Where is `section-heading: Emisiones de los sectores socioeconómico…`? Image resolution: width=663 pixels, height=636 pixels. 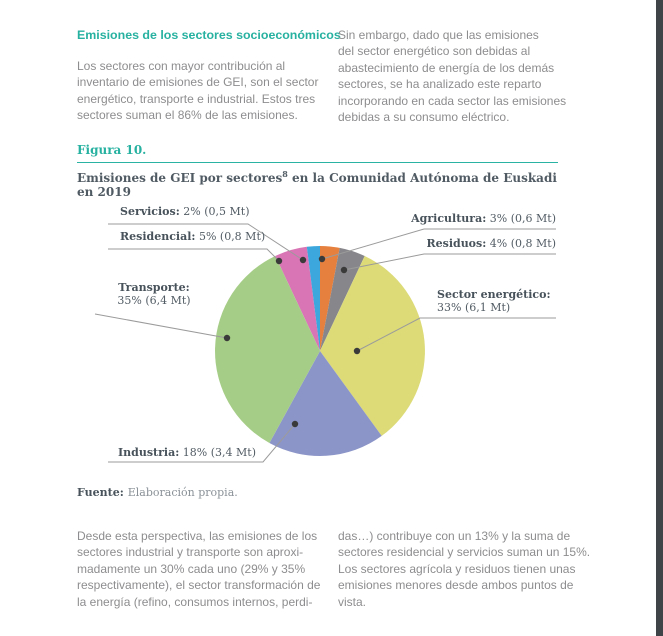
section-heading: Emisiones de los sectores socioeconómico… is located at coordinates (209, 35).